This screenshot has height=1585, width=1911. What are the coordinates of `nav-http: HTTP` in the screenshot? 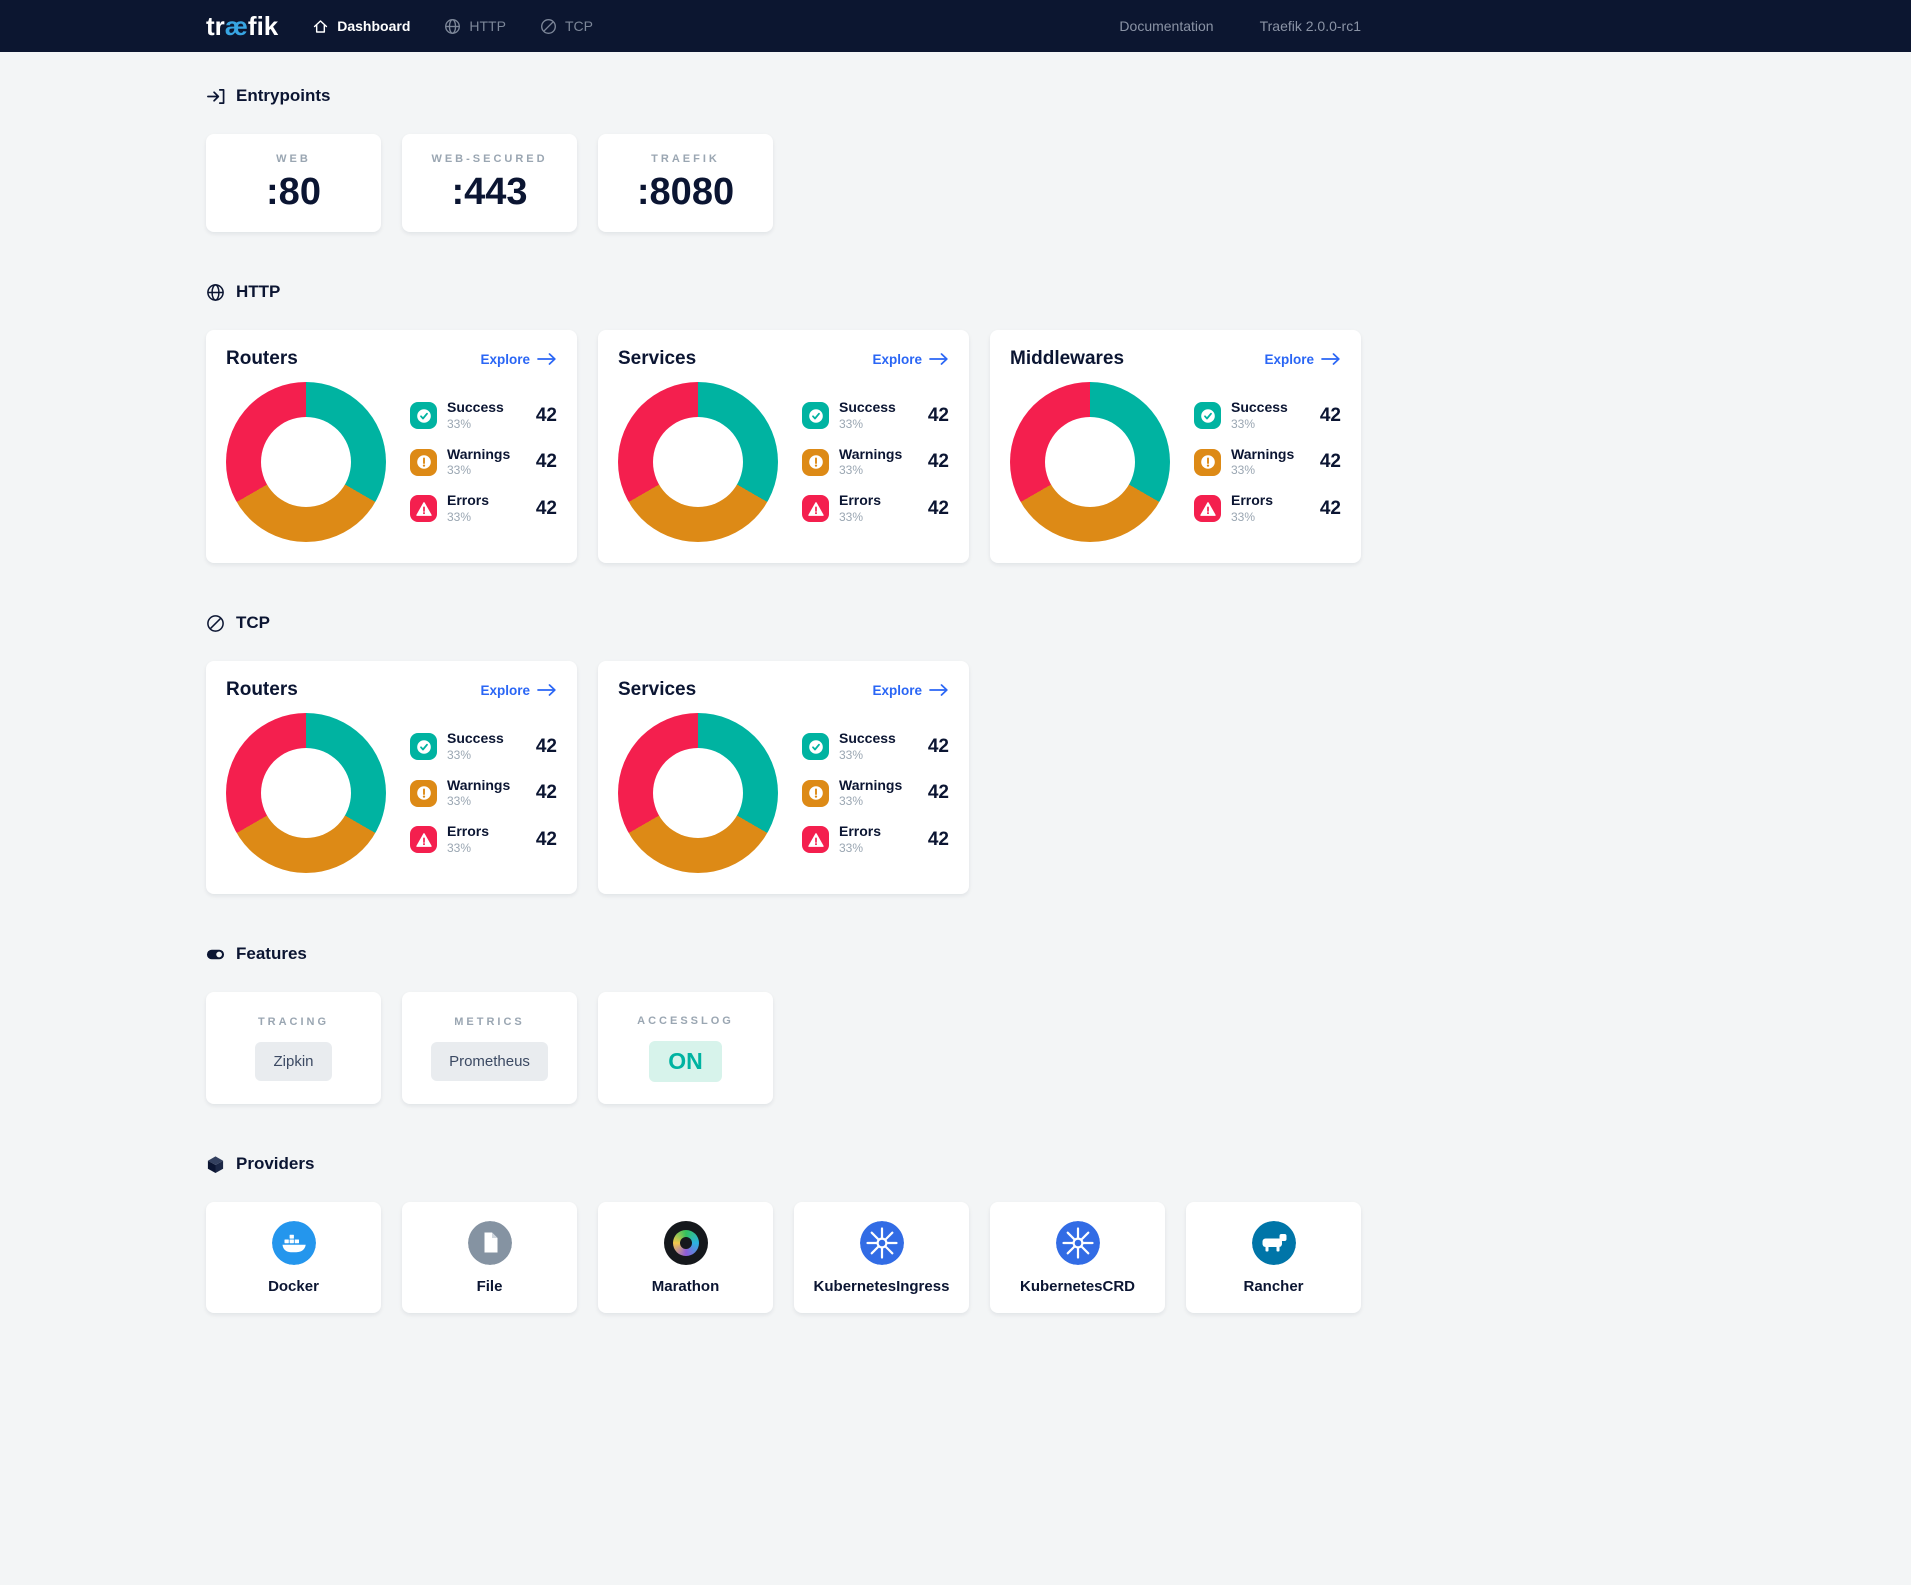 It's located at (475, 26).